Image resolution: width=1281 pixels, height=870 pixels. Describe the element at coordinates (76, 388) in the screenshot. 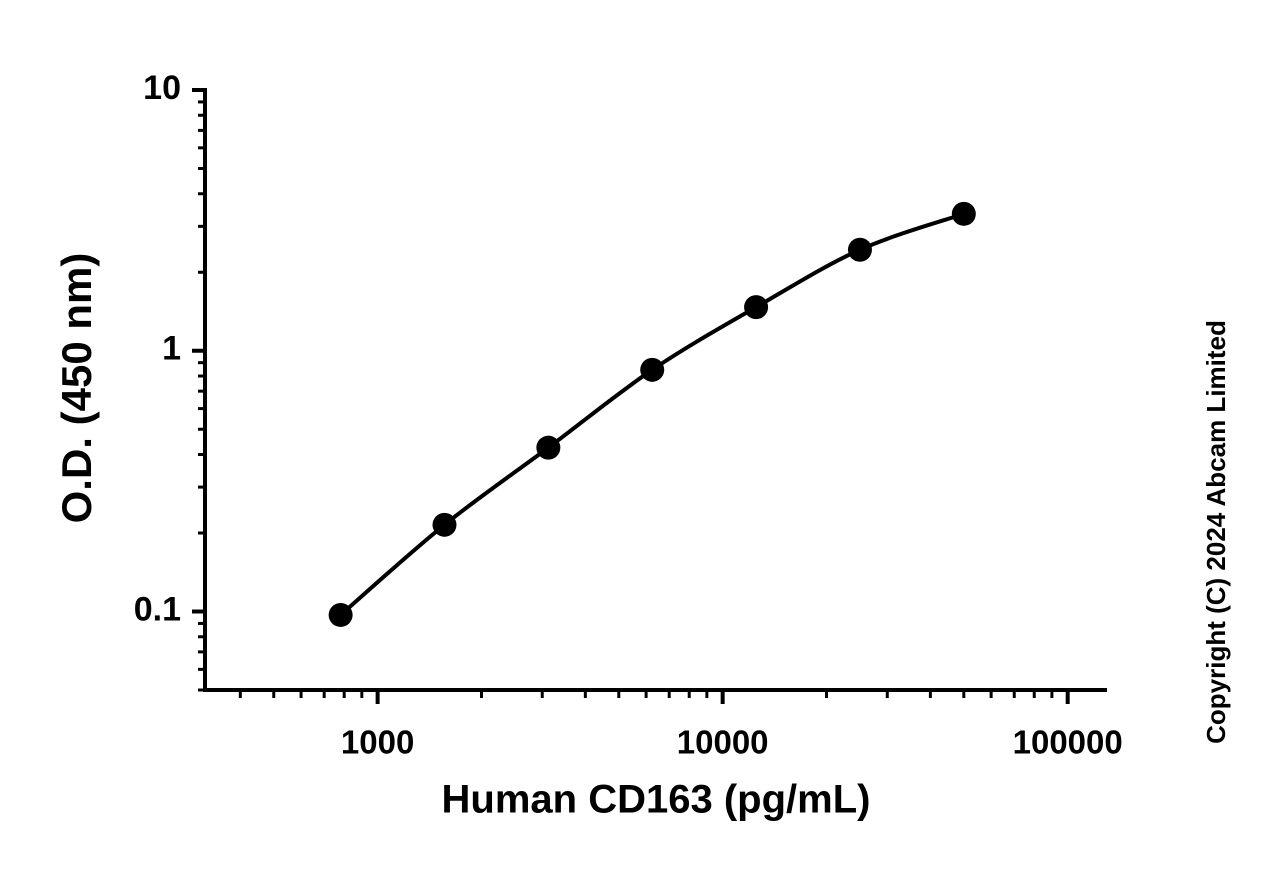

I see `y-axis-title: O.D. (450 nm)` at that location.